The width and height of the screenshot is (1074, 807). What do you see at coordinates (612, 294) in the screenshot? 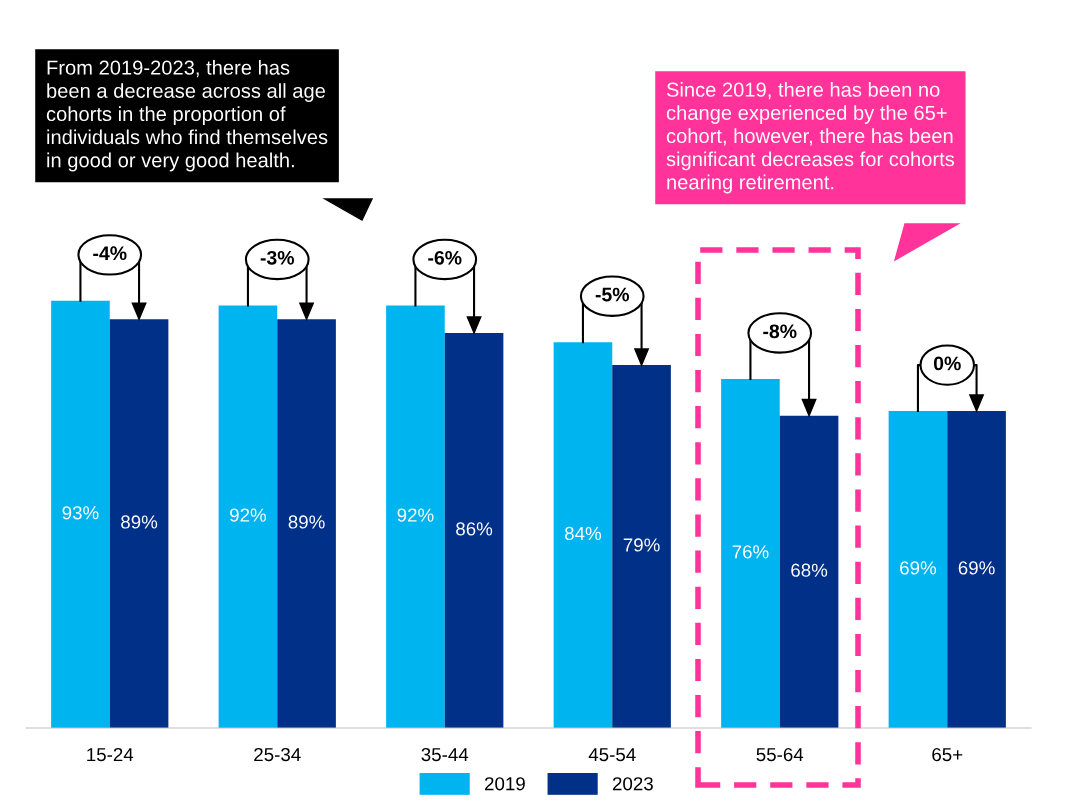
I see `annotation: -5%` at bounding box center [612, 294].